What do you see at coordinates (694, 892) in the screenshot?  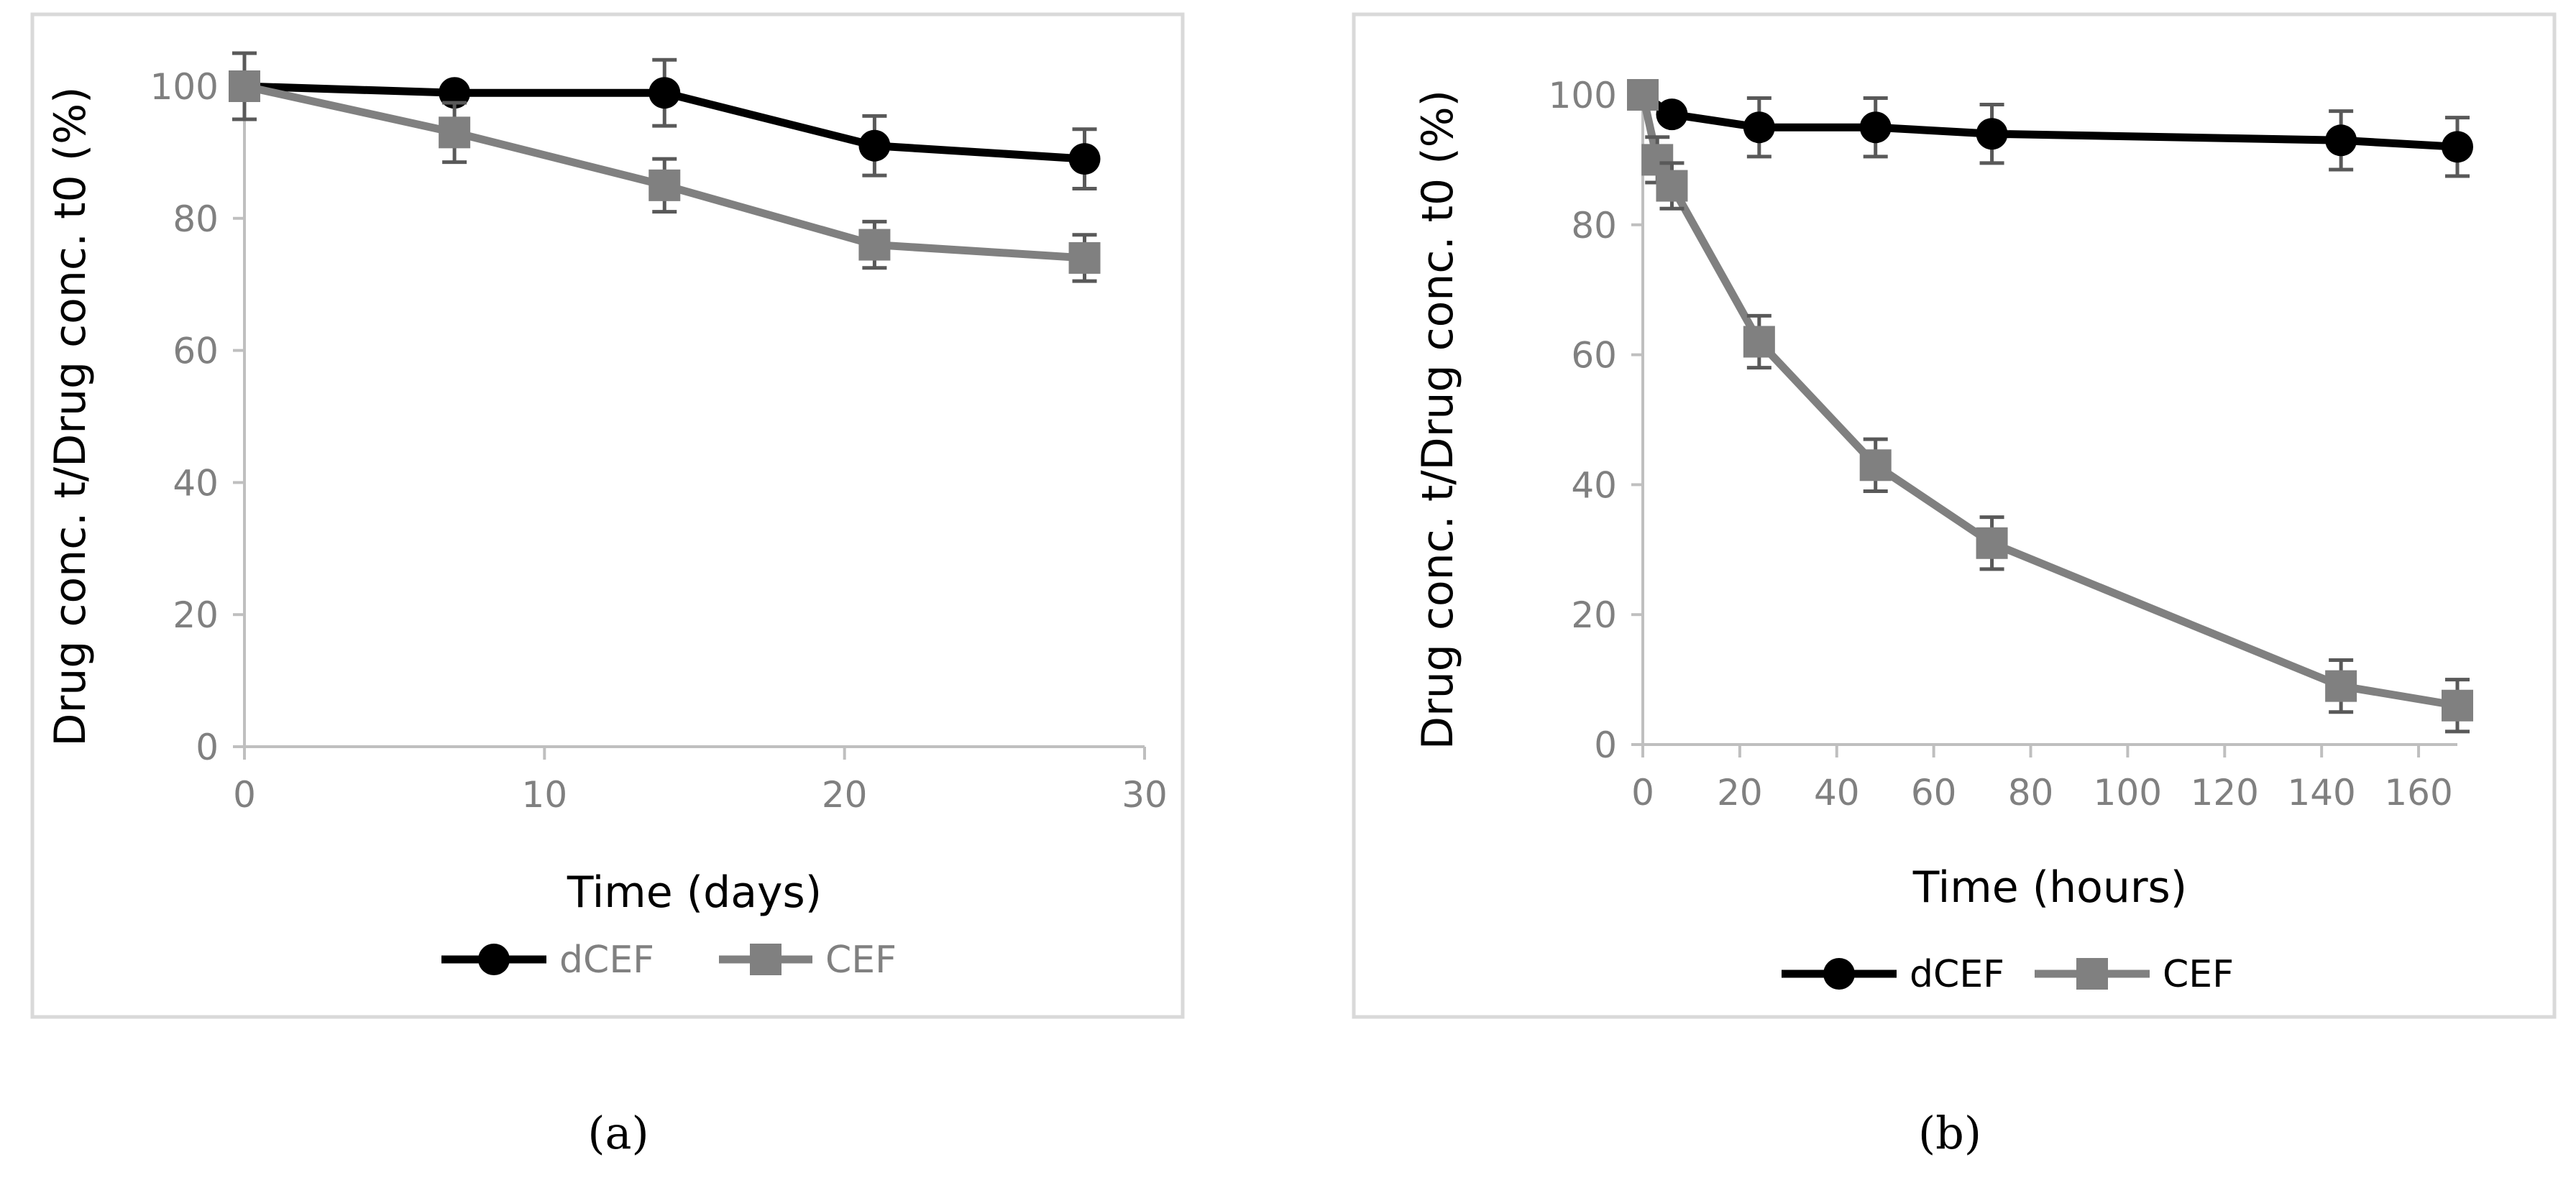 I see `x-axis-title: Time (days)` at bounding box center [694, 892].